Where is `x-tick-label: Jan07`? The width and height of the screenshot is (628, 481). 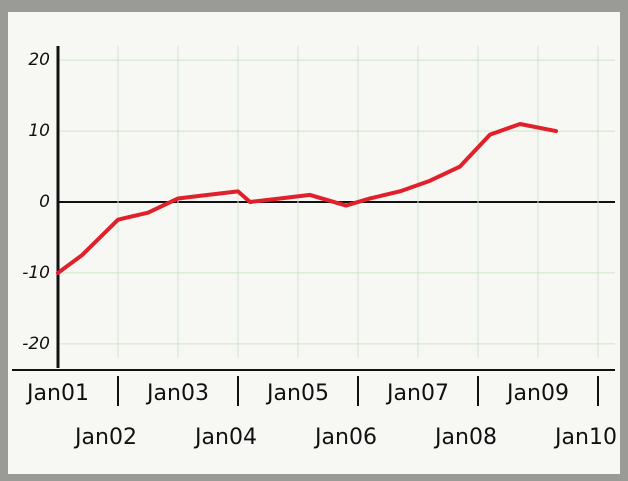
x-tick-label: Jan07 is located at coordinates (417, 393).